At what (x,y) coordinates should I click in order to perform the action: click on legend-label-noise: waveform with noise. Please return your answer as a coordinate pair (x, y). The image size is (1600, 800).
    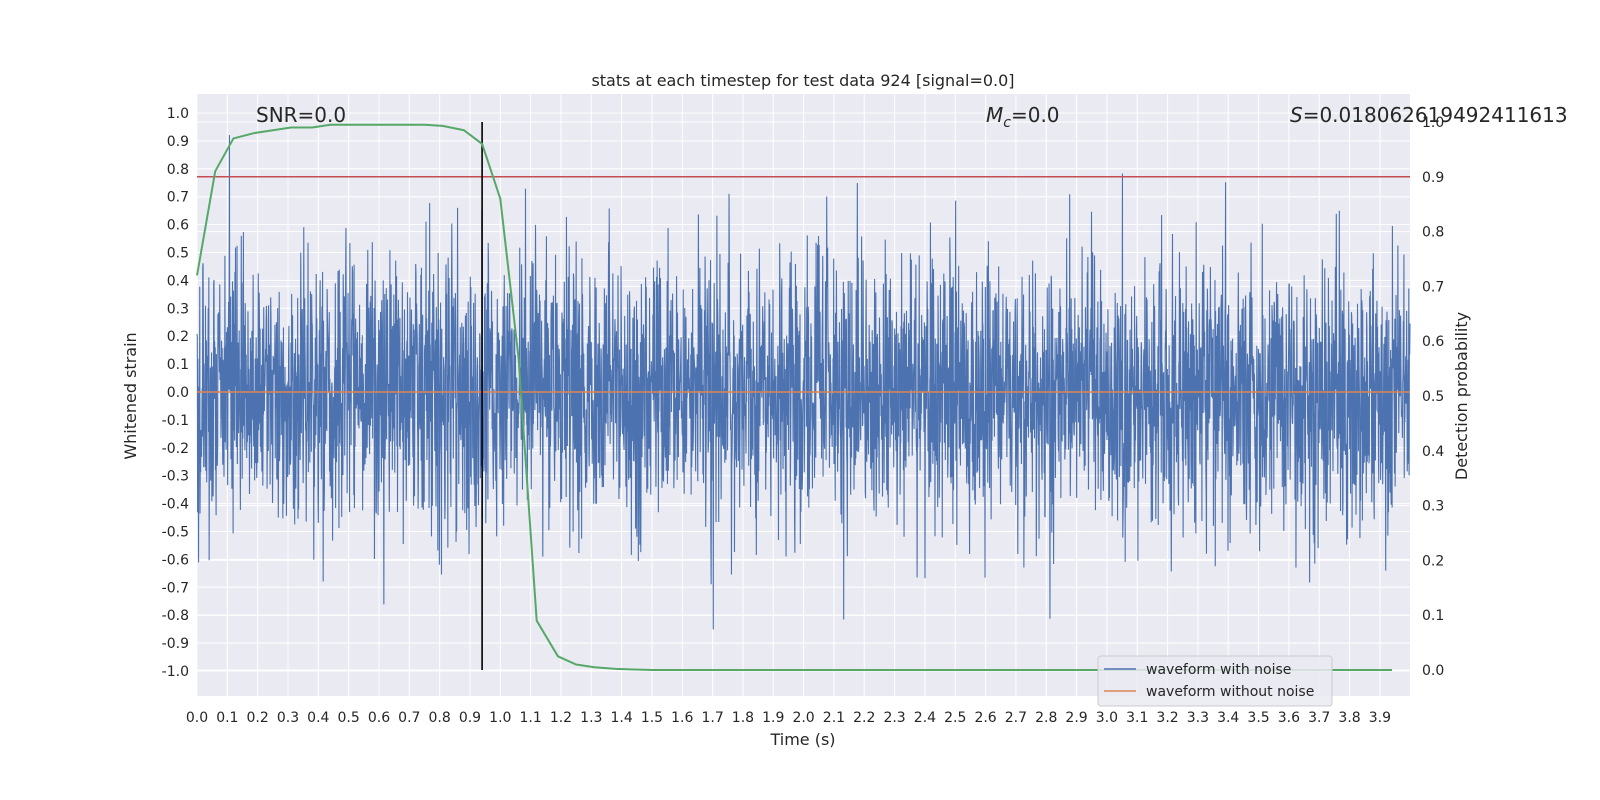
    Looking at the image, I should click on (1218, 670).